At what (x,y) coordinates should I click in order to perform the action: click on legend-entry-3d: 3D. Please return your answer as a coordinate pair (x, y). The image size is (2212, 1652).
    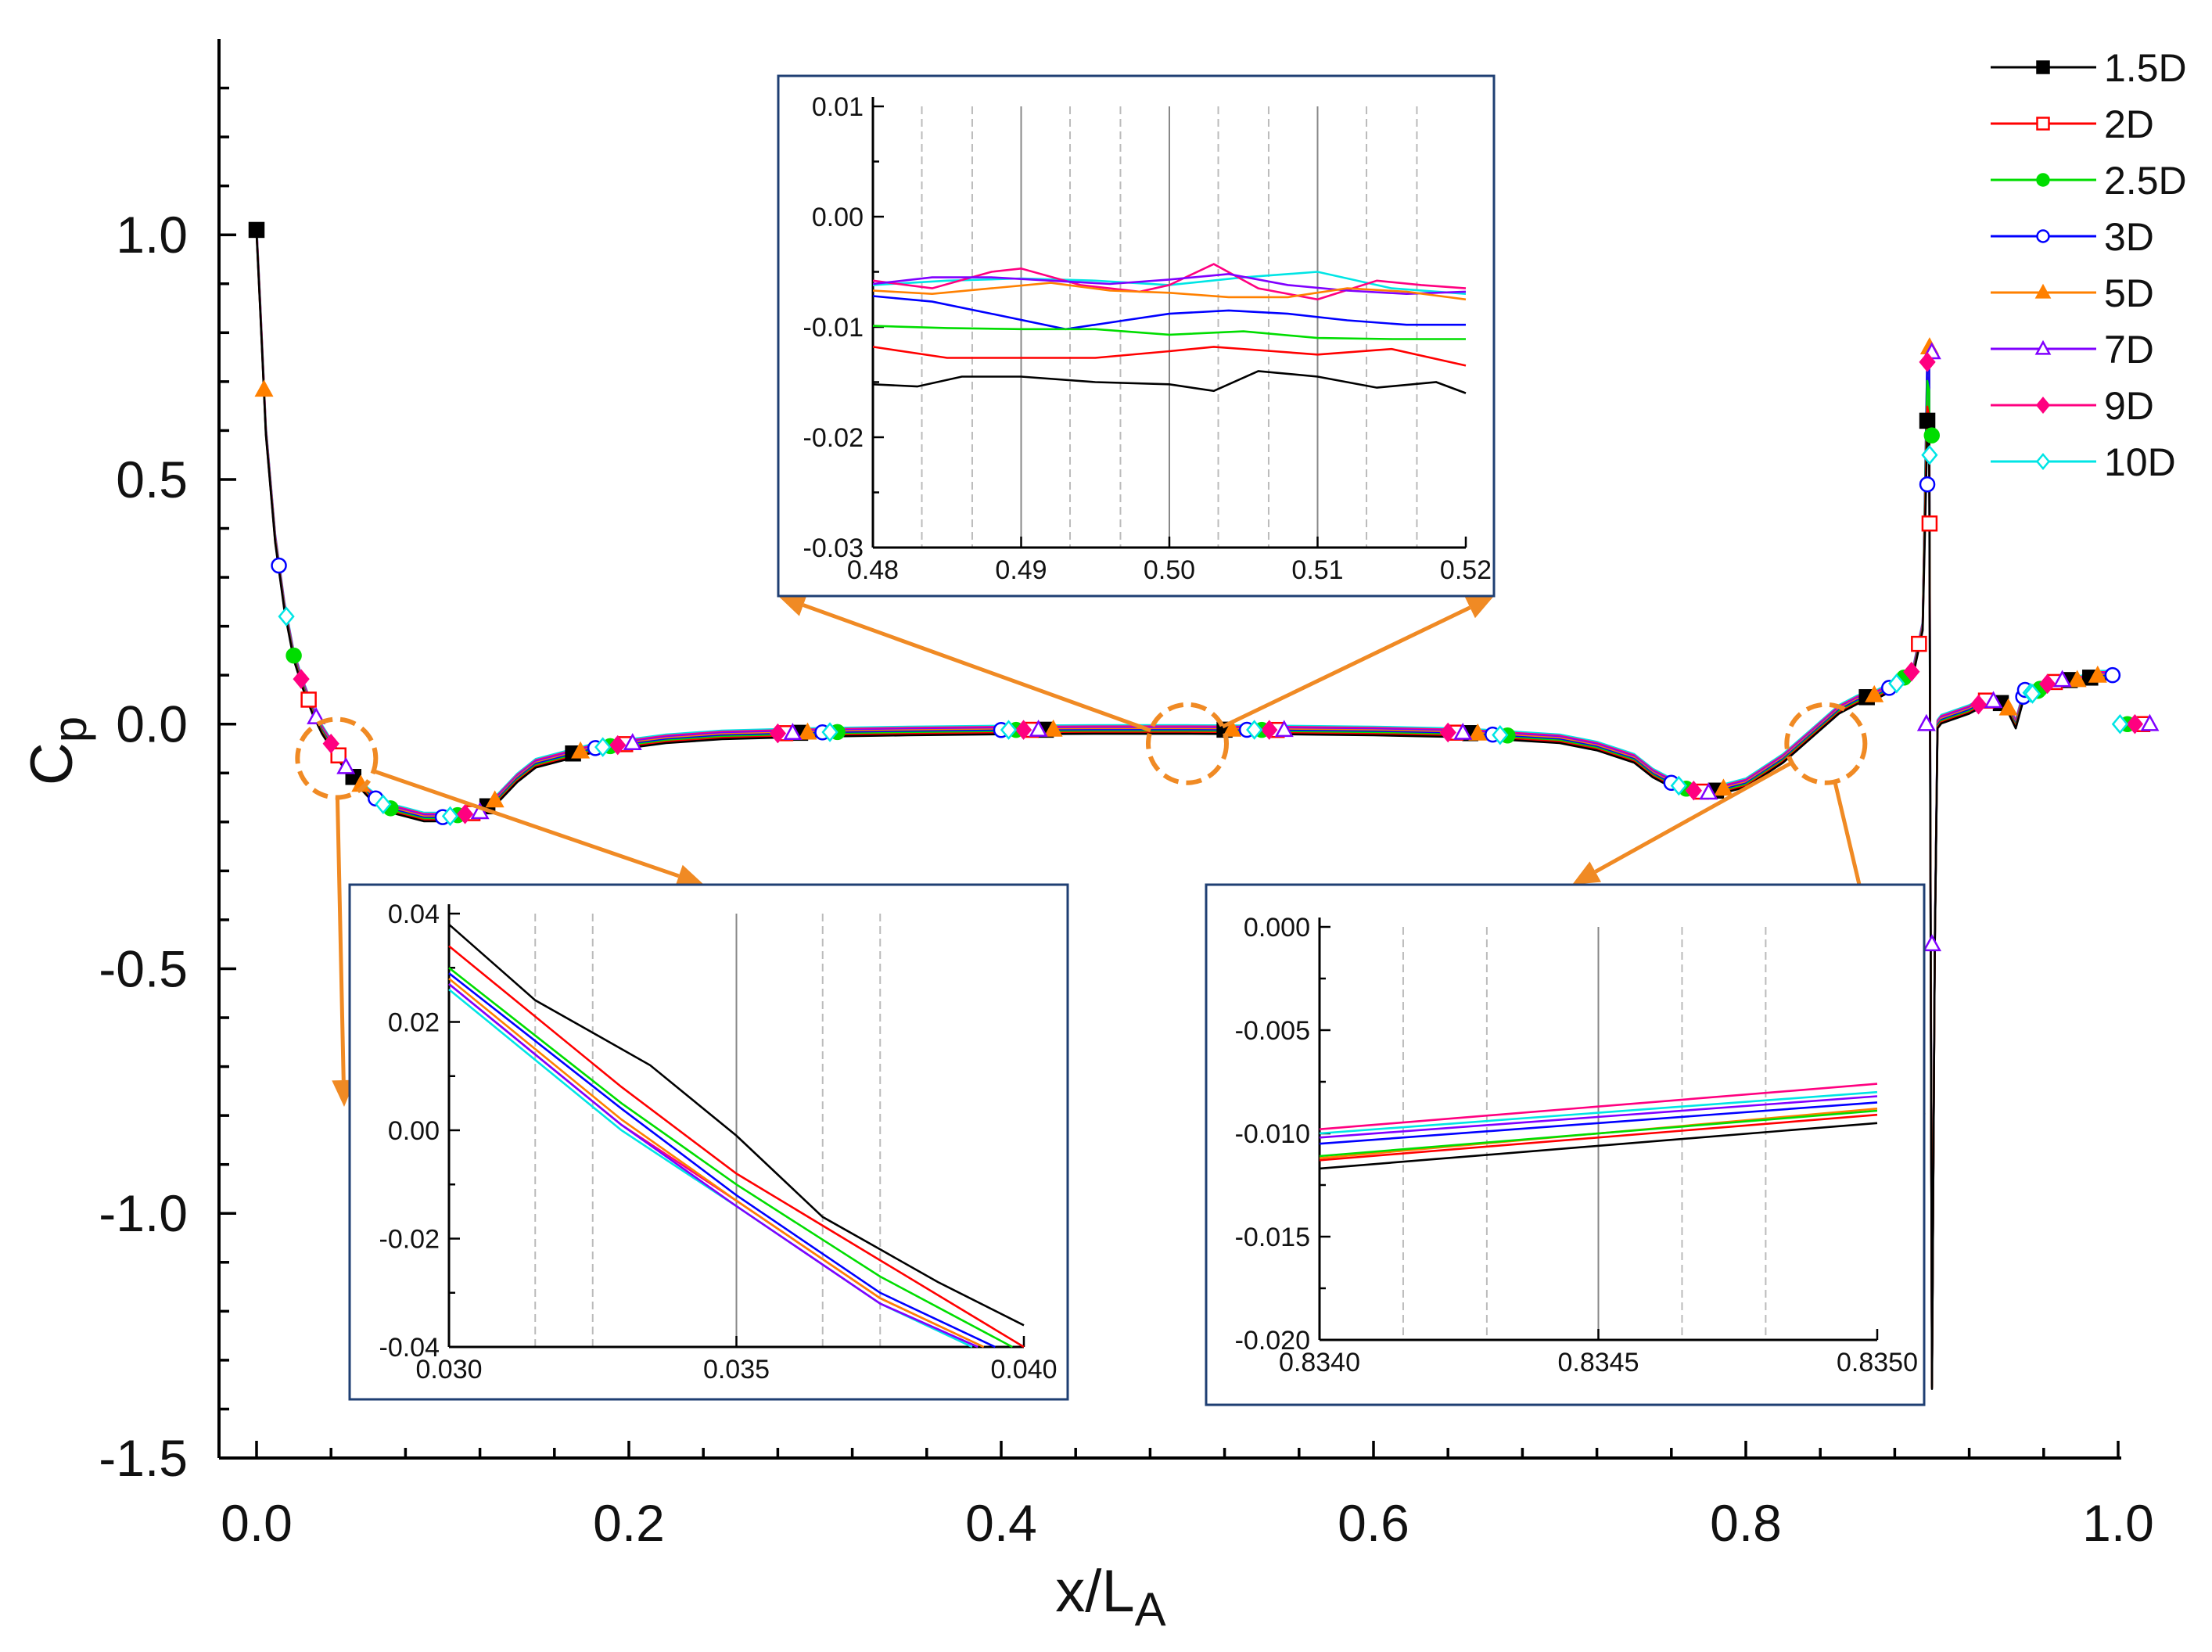
    Looking at the image, I should click on (2072, 237).